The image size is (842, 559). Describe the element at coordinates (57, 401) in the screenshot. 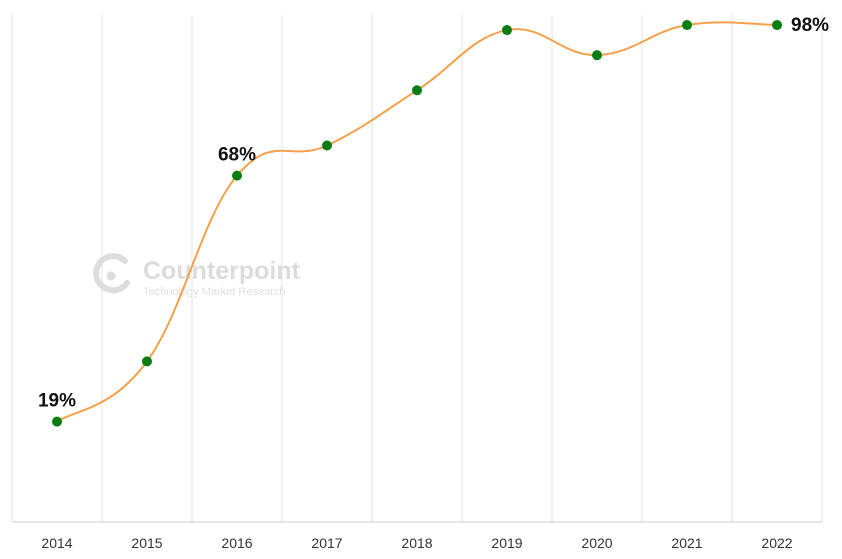

I see `data-label-2014: 19%` at that location.